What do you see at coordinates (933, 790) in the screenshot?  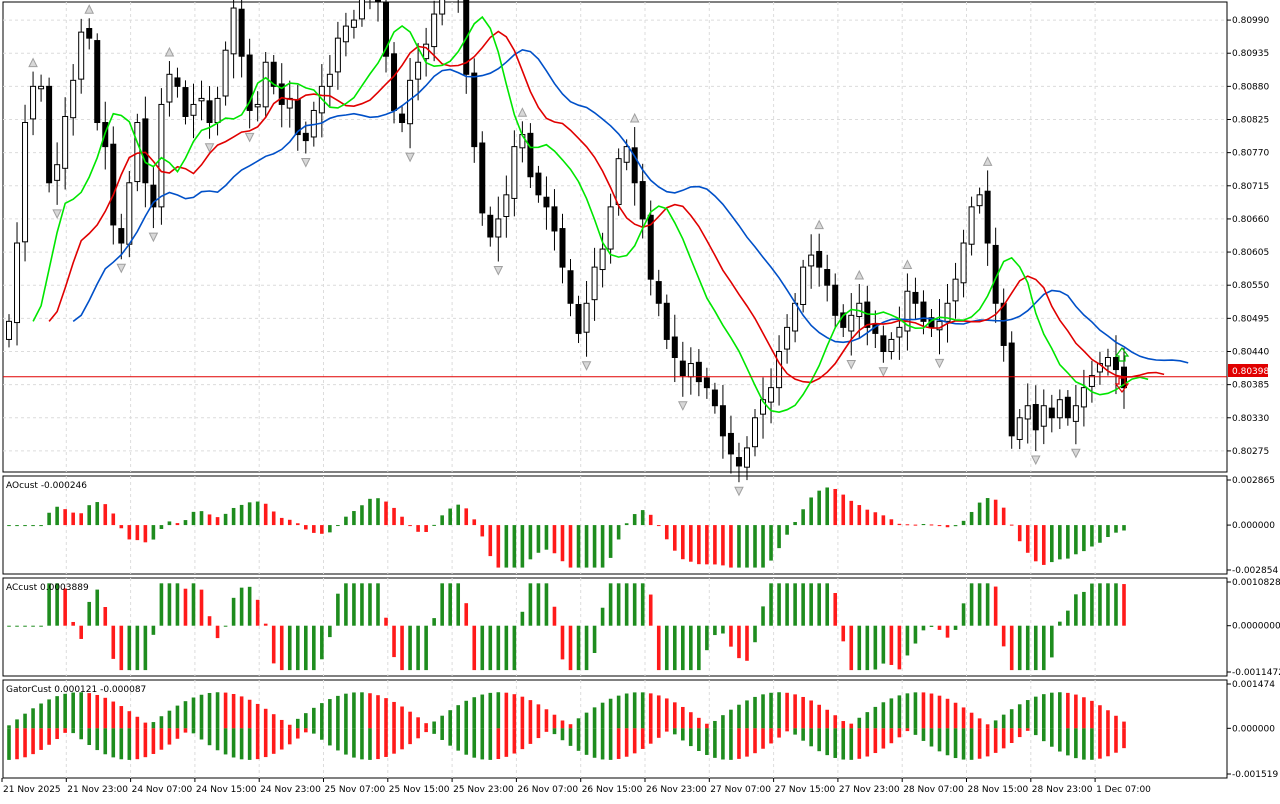 I see `x-tick-label: 28 Nov 07:00` at bounding box center [933, 790].